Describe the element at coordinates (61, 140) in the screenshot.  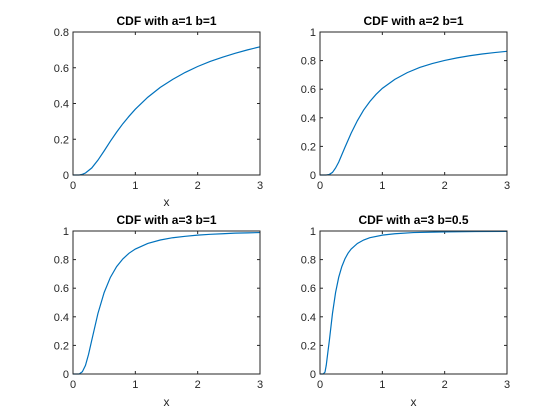
I see `subplot-1-y-tick-label-1: 0.2` at that location.